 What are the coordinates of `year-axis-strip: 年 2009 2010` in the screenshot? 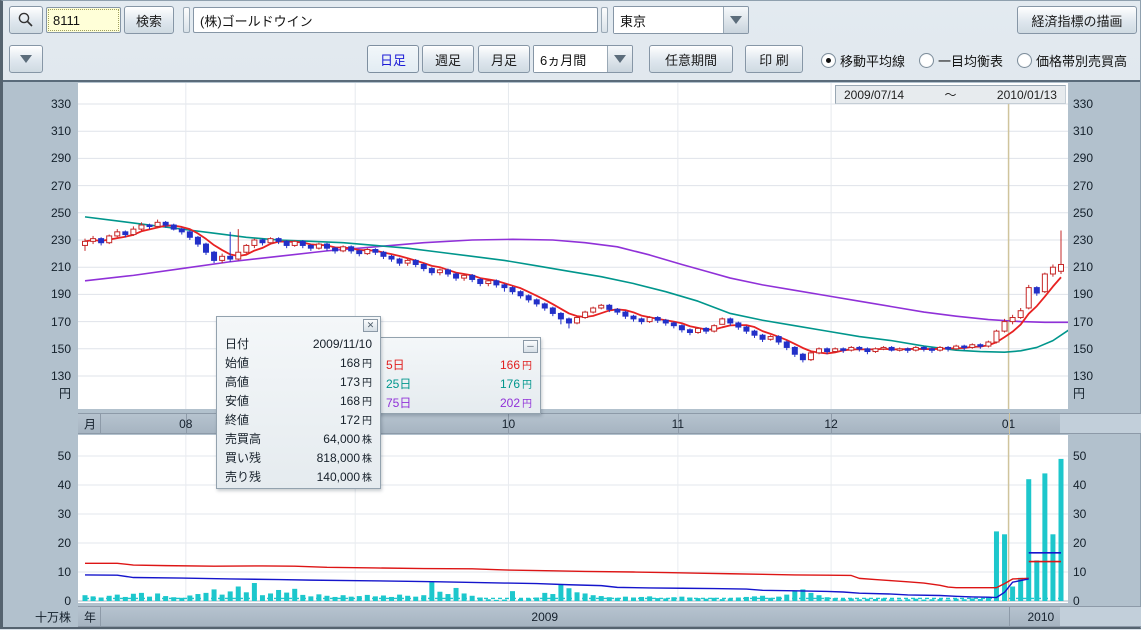 It's located at (569, 616).